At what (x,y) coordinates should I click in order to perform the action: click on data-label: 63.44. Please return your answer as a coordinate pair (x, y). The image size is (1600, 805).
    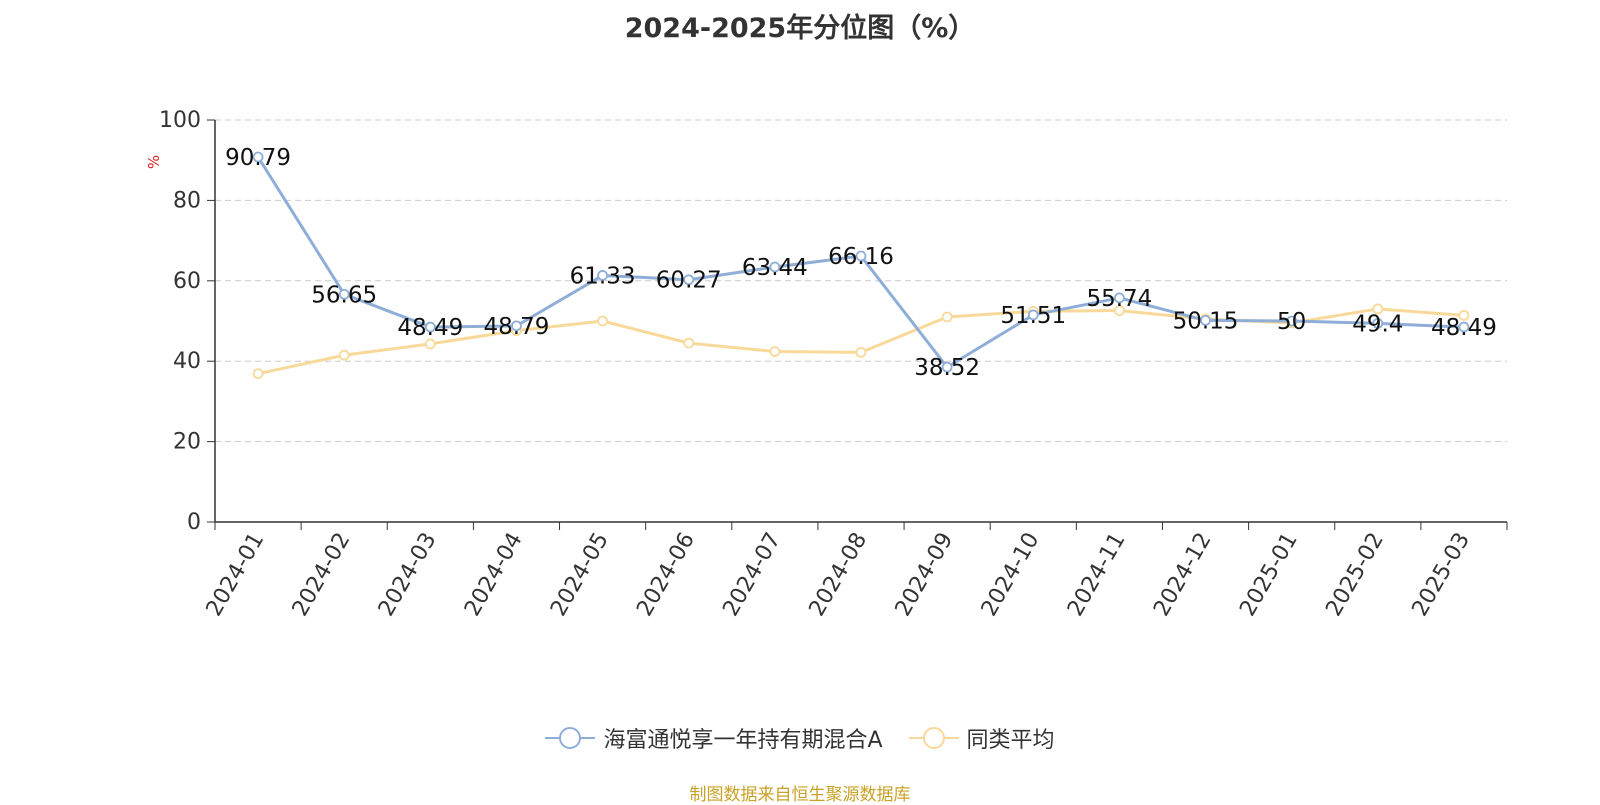
    Looking at the image, I should click on (775, 268).